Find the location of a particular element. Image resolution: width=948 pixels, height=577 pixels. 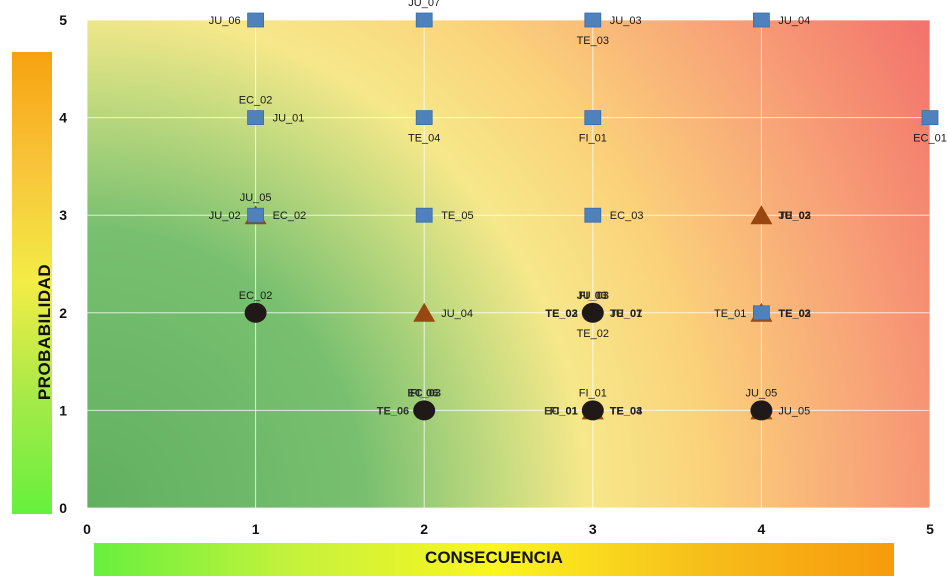

x-tick-label: 2 is located at coordinates (424, 529).